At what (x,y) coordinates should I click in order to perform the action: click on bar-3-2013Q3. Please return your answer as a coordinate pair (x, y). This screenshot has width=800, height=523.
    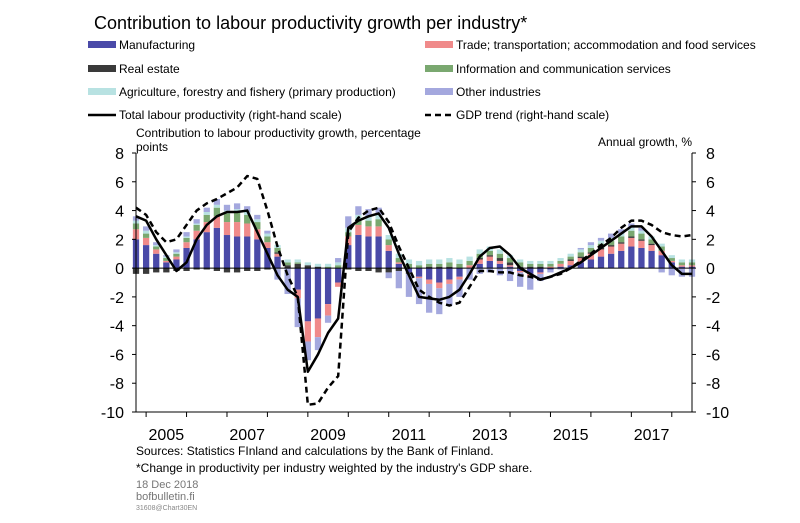
    Looking at the image, I should click on (489, 256).